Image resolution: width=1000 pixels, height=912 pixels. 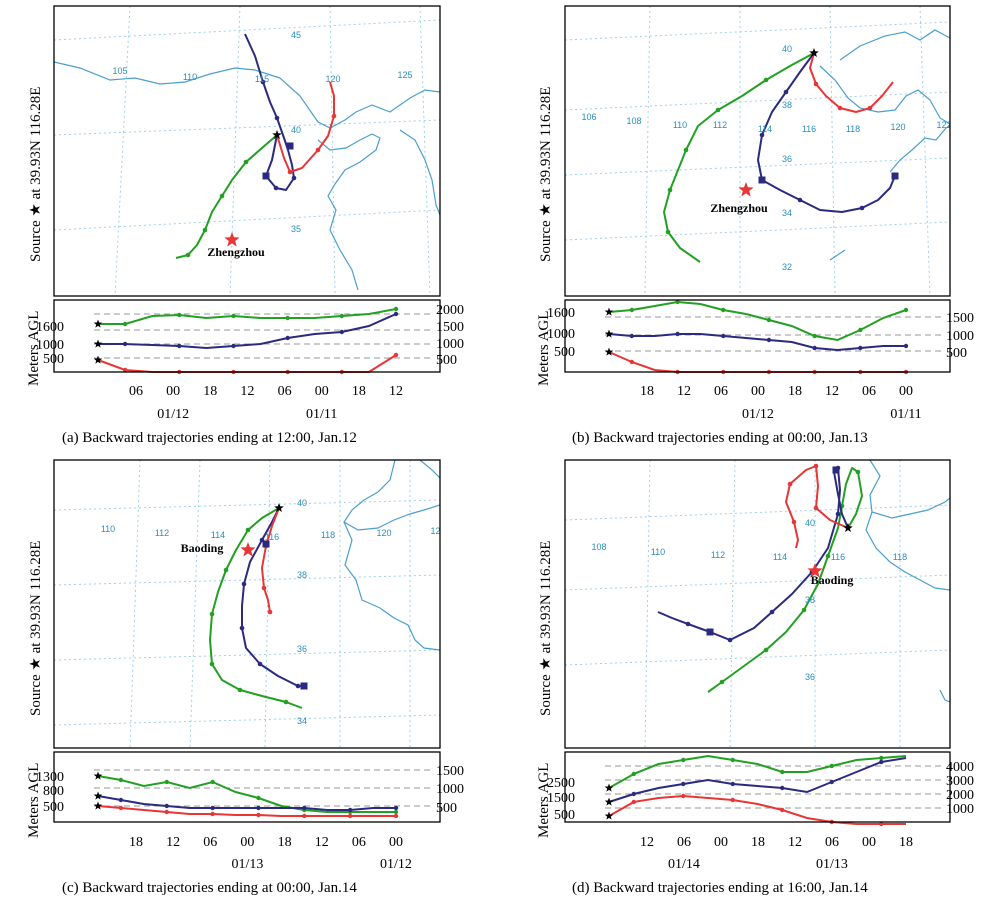 I want to click on latitude-label: 45, so click(x=296, y=35).